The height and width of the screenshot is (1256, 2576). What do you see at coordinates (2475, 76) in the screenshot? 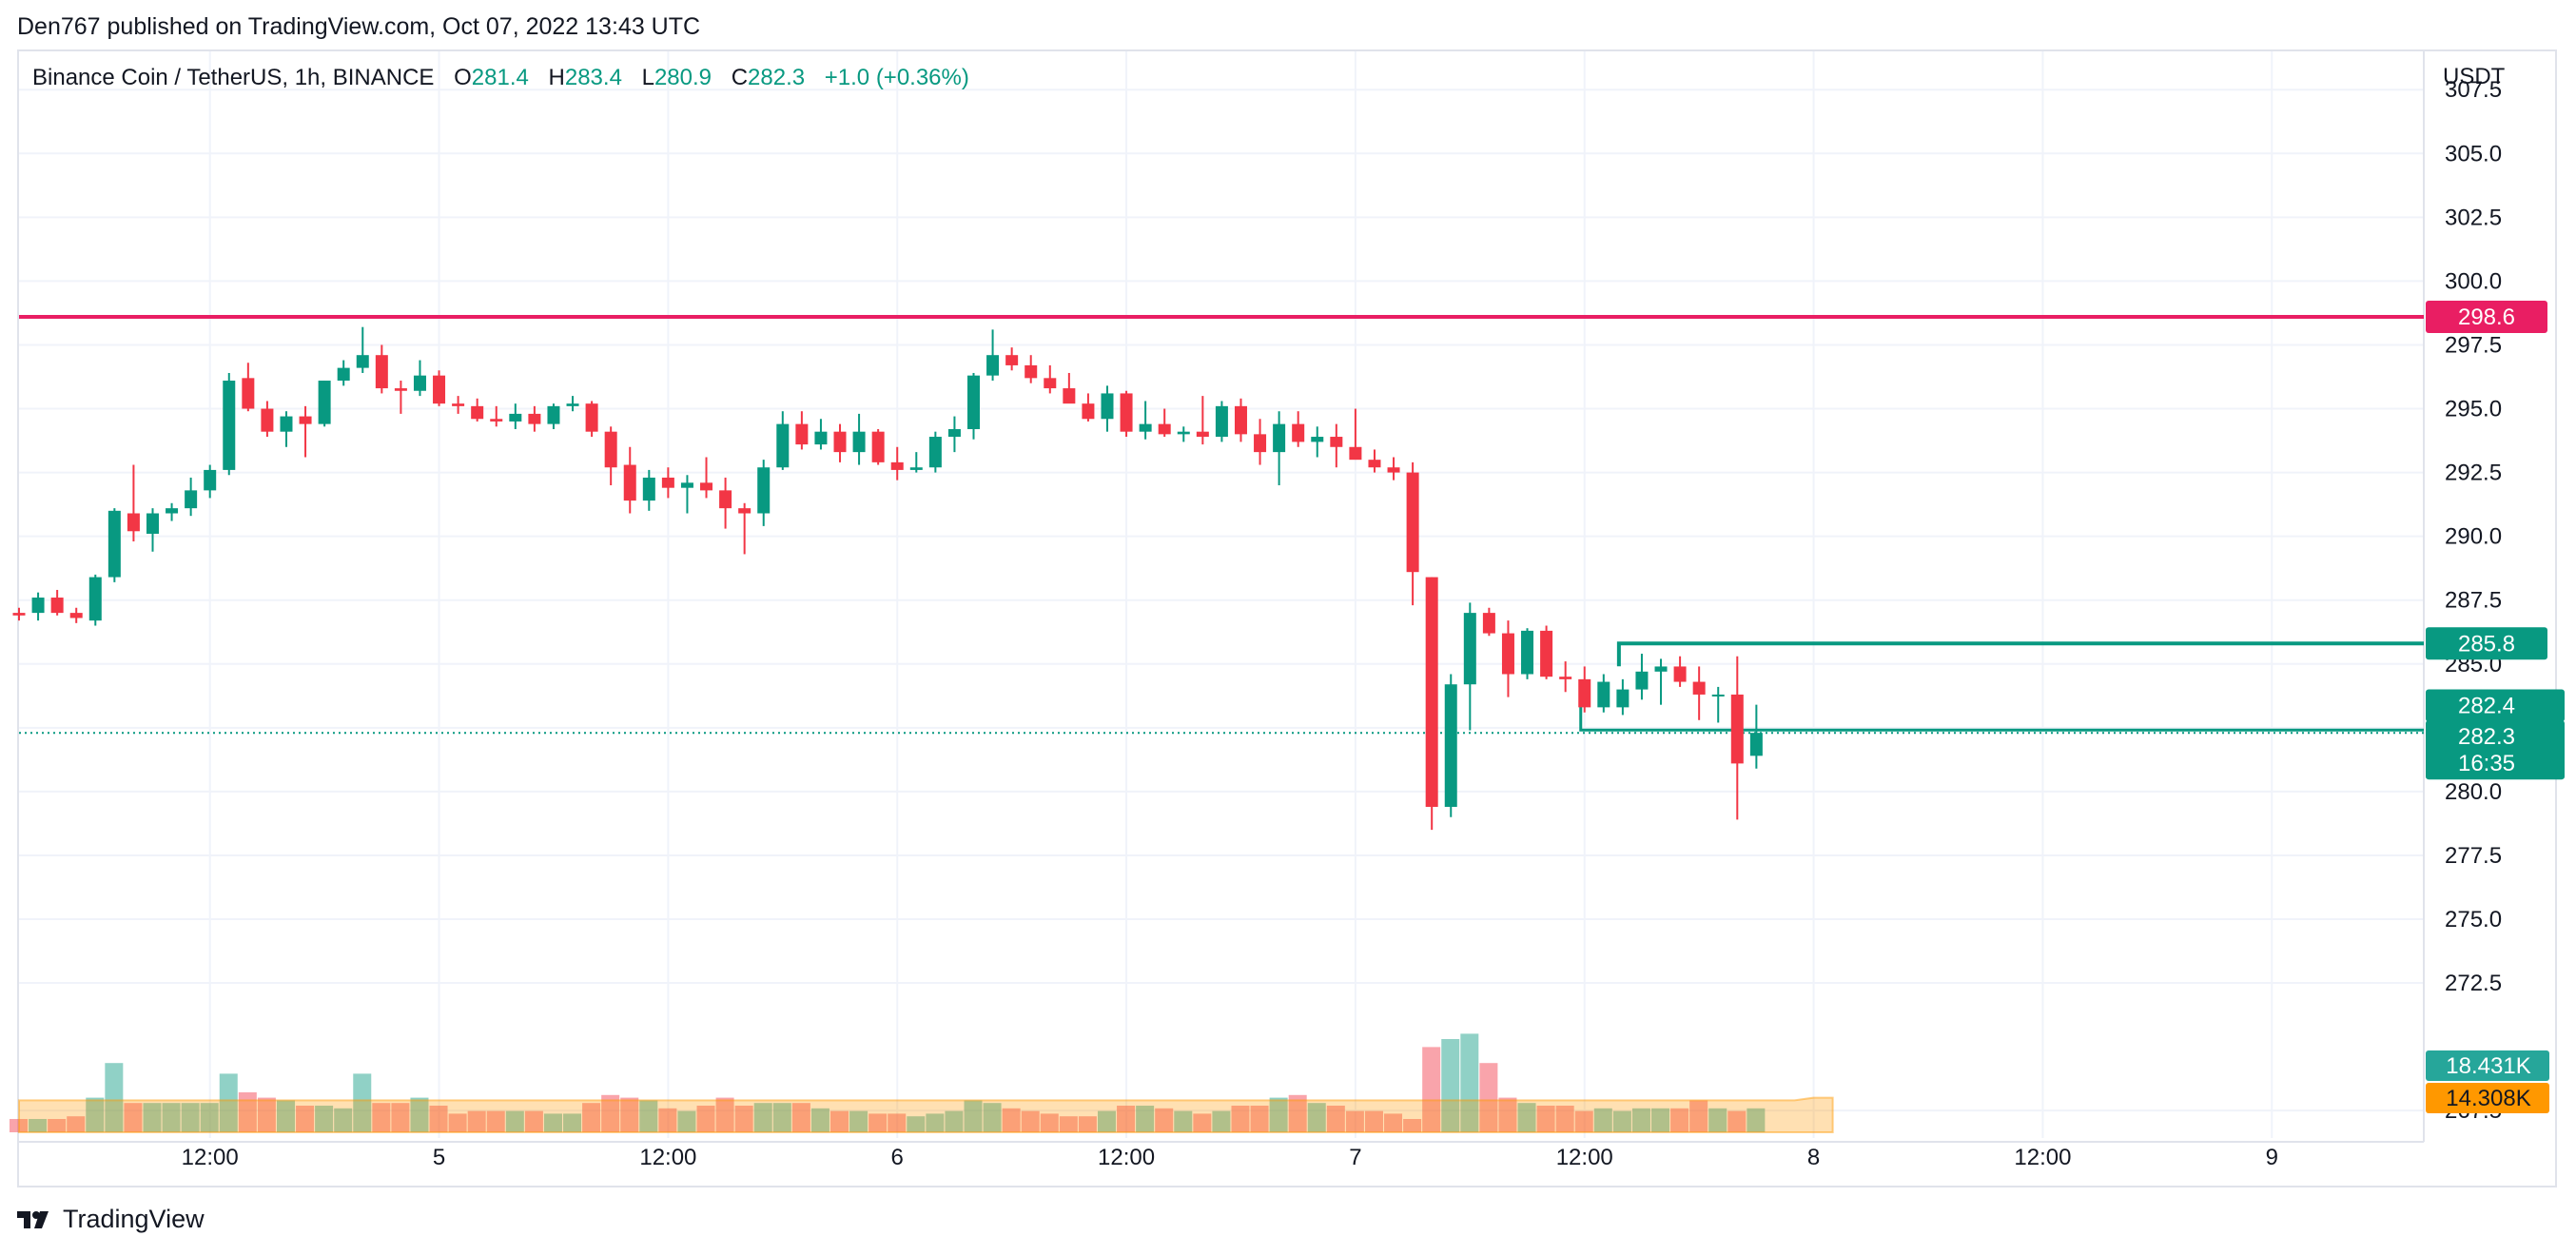
I see `currency-label: USDT` at bounding box center [2475, 76].